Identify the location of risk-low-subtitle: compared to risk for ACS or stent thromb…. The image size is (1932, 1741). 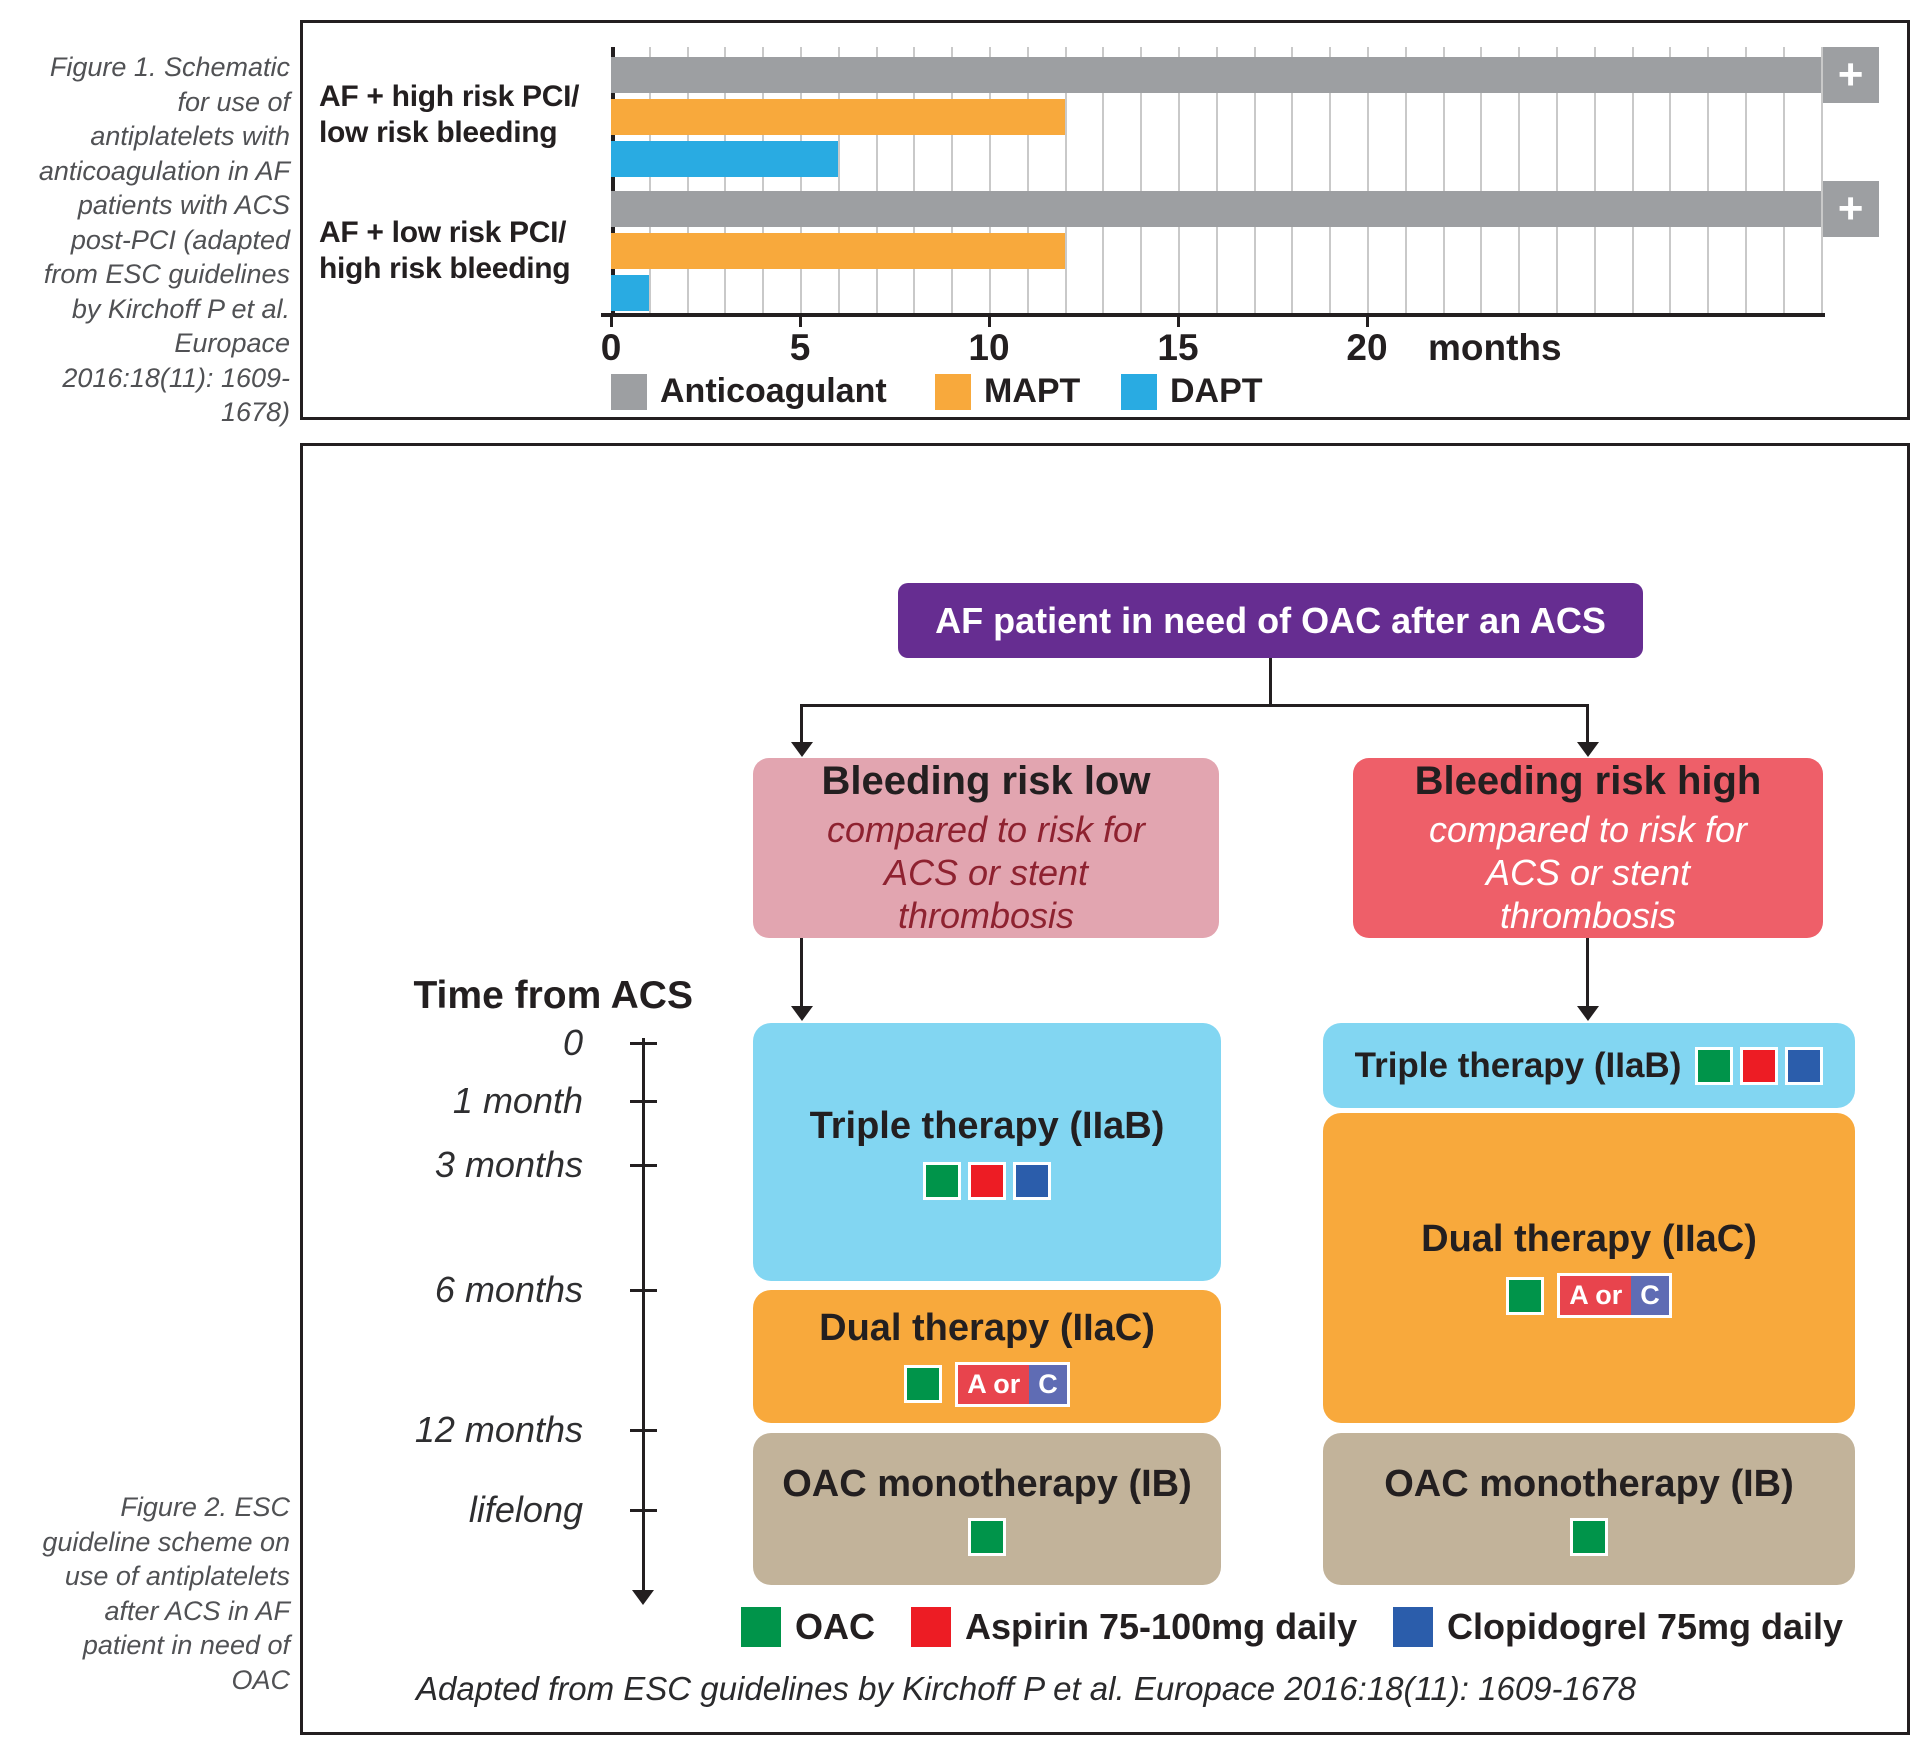
(986, 872).